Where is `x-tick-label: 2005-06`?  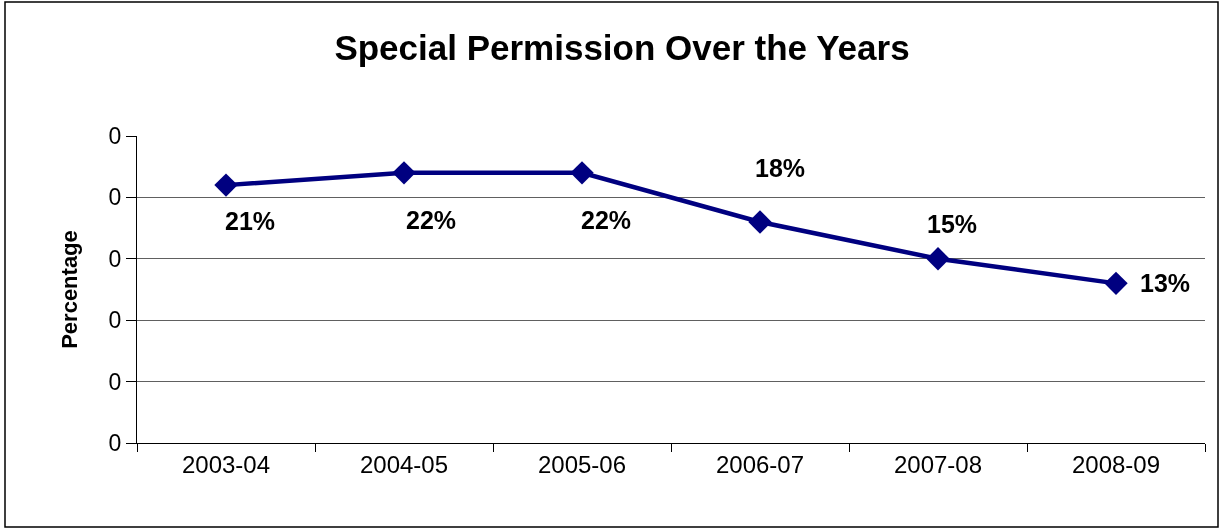 x-tick-label: 2005-06 is located at coordinates (582, 464).